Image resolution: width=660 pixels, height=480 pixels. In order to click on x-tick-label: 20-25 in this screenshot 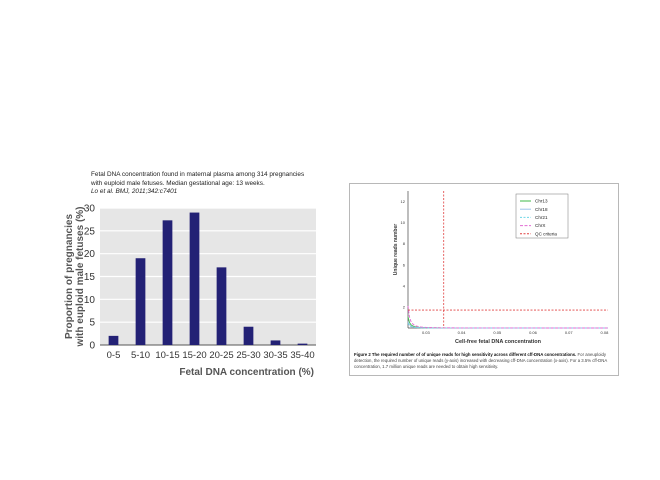, I will do `click(221, 355)`.